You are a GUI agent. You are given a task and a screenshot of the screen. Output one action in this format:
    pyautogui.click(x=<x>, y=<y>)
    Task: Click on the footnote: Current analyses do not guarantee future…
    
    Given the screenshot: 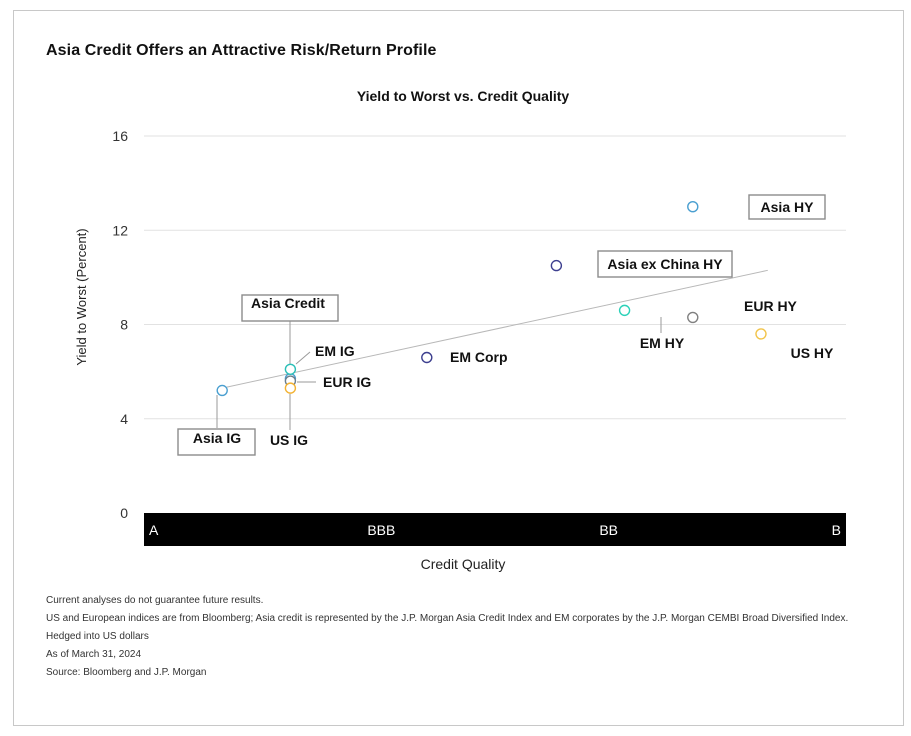 What is the action you would take?
    pyautogui.click(x=155, y=600)
    